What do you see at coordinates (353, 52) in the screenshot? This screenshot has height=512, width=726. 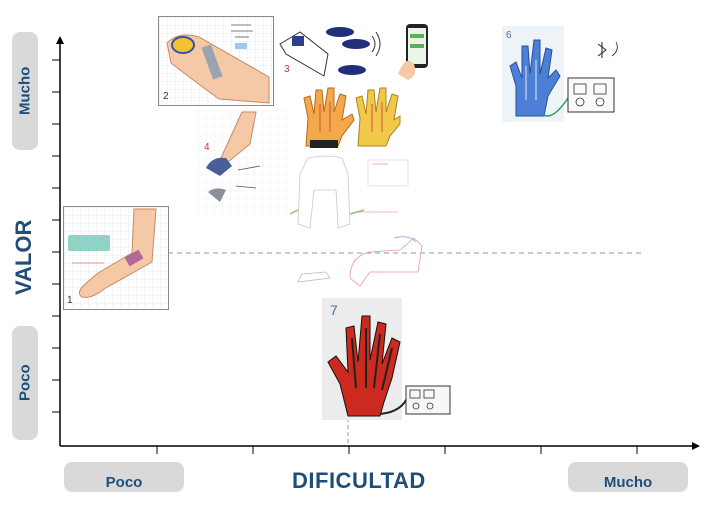 I see `bracelet-phone-sketch` at bounding box center [353, 52].